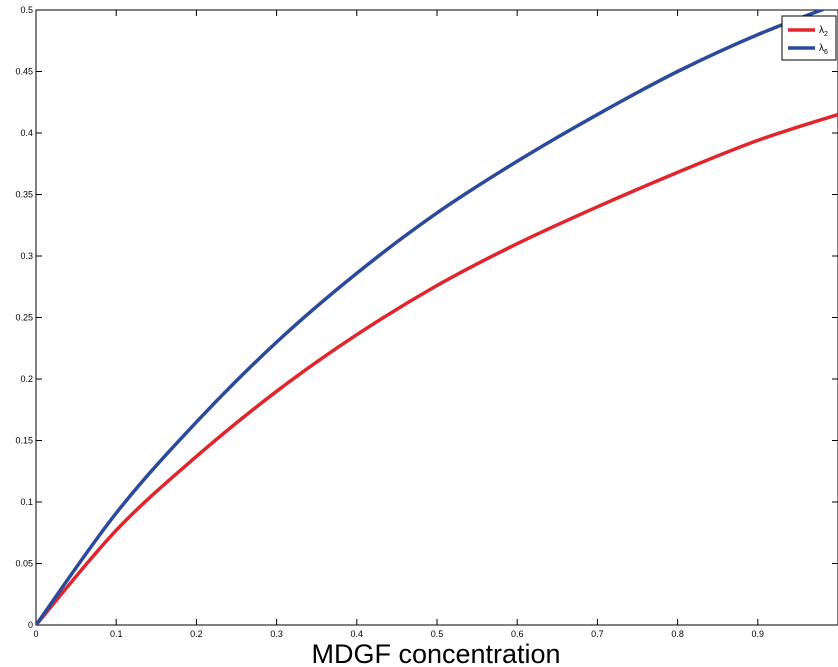  What do you see at coordinates (435, 653) in the screenshot?
I see `x-axis-title: MDGF concentration` at bounding box center [435, 653].